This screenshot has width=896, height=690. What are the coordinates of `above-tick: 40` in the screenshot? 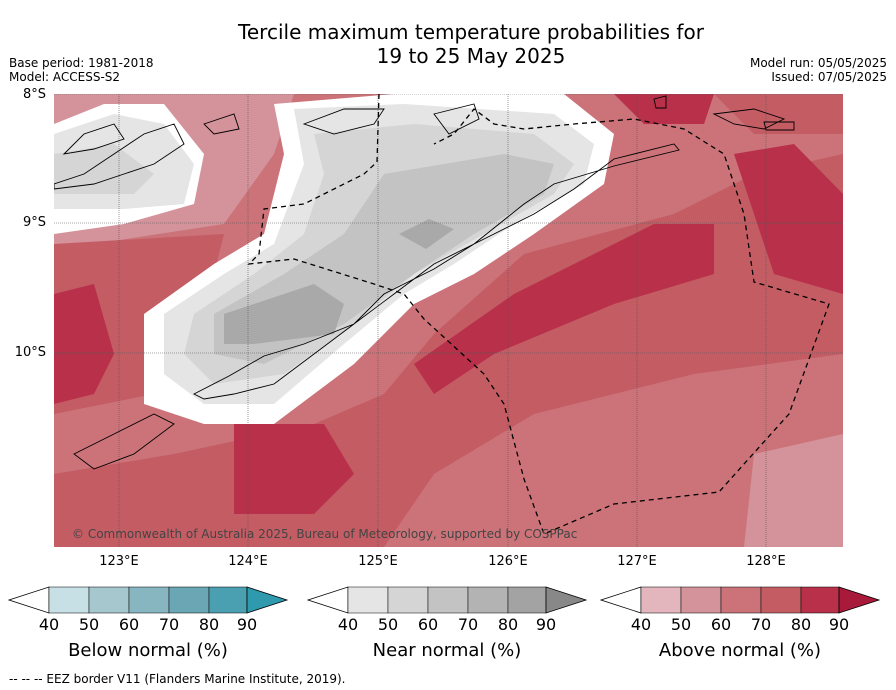 It's located at (641, 624).